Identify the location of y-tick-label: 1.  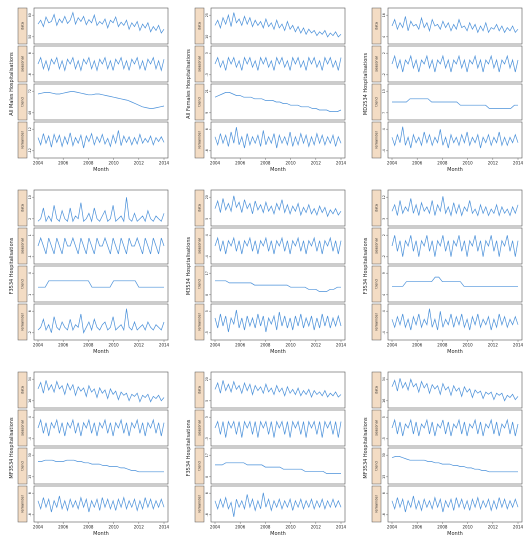
(30, 235).